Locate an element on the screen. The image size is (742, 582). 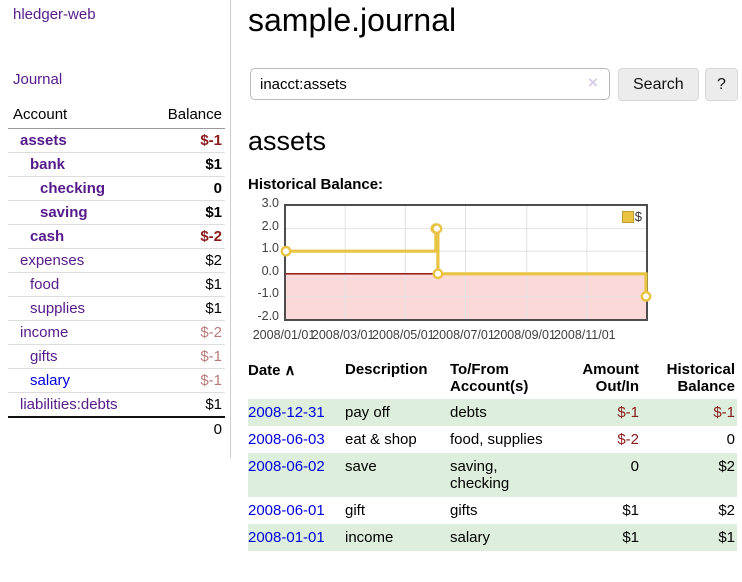
transaction-amount: $-2 is located at coordinates (628, 439).